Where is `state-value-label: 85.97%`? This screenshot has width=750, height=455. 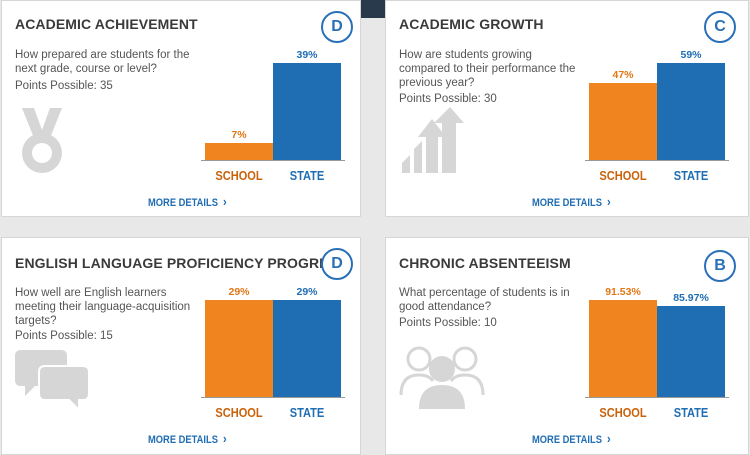 state-value-label: 85.97% is located at coordinates (691, 297).